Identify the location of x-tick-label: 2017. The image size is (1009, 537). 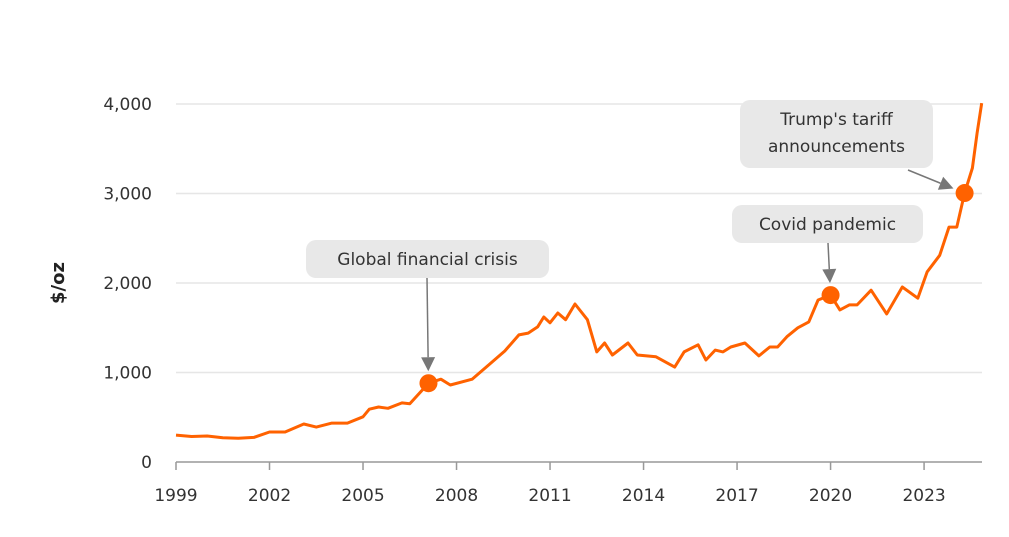
(736, 496).